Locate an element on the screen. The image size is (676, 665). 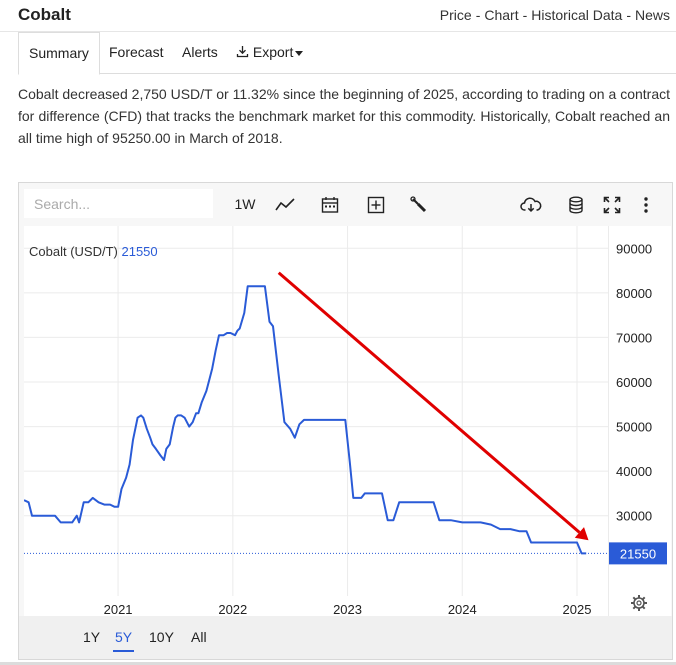
page-header: Cobalt Price - Chart - Historical Data - News is located at coordinates (338, 16).